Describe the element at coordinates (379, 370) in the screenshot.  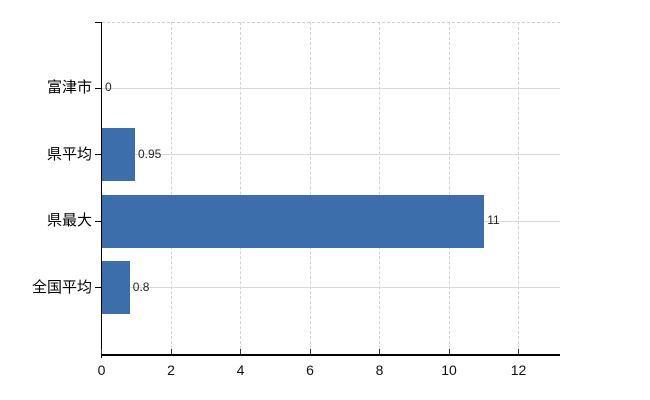
I see `x-tick-label: 8` at that location.